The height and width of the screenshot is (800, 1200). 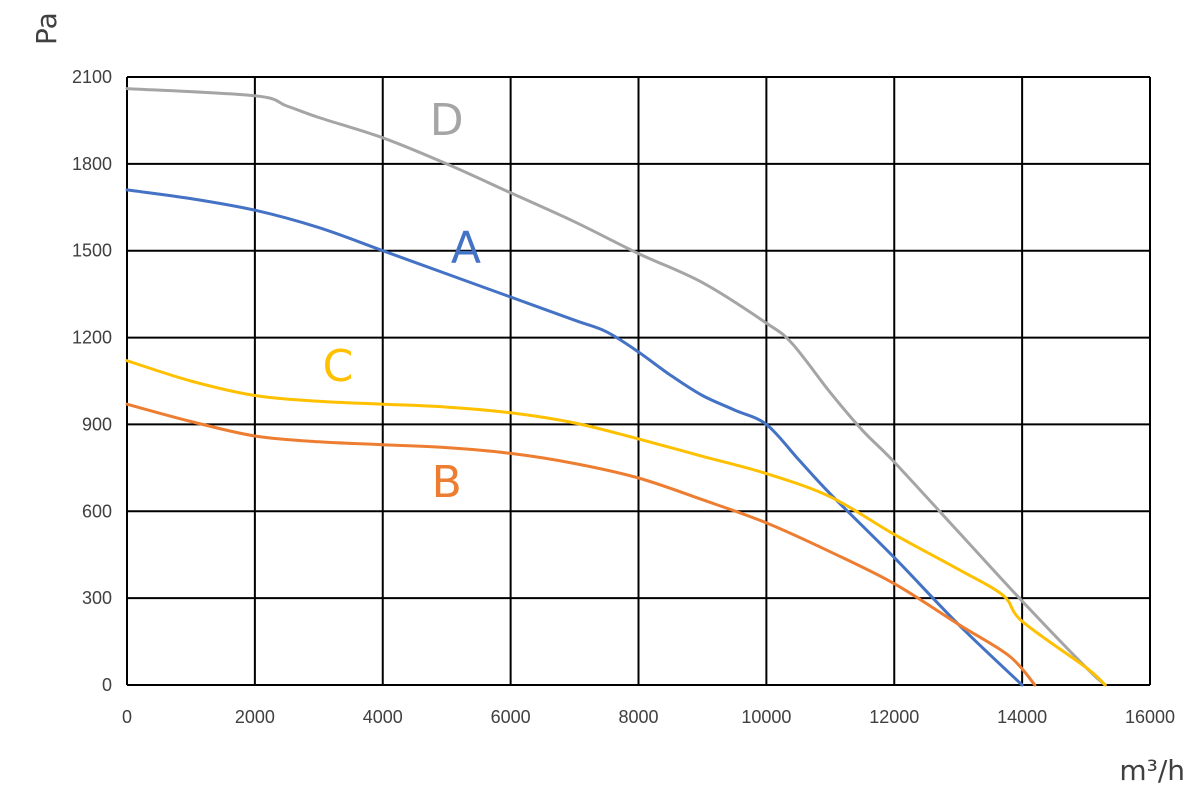 I want to click on series-c-label: C, so click(x=338, y=366).